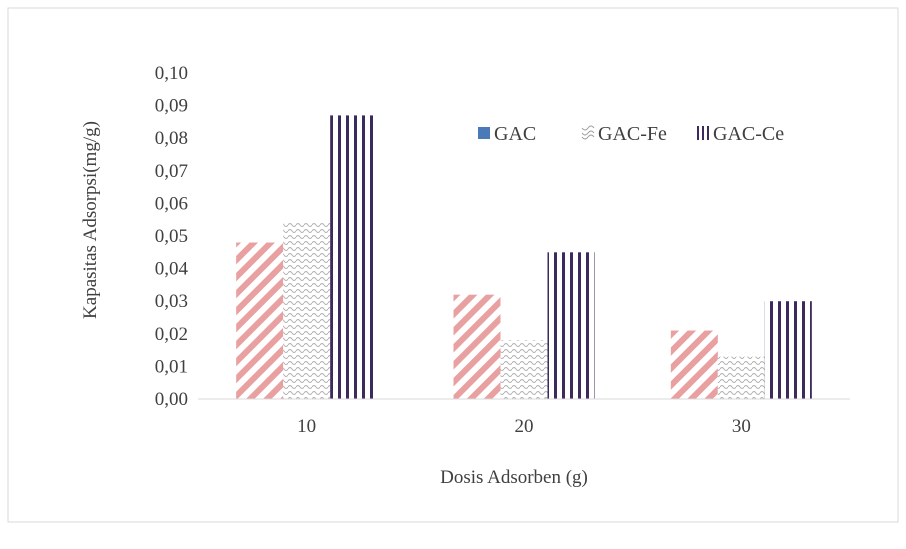  What do you see at coordinates (484, 133) in the screenshot?
I see `legend-swatch-gac` at bounding box center [484, 133].